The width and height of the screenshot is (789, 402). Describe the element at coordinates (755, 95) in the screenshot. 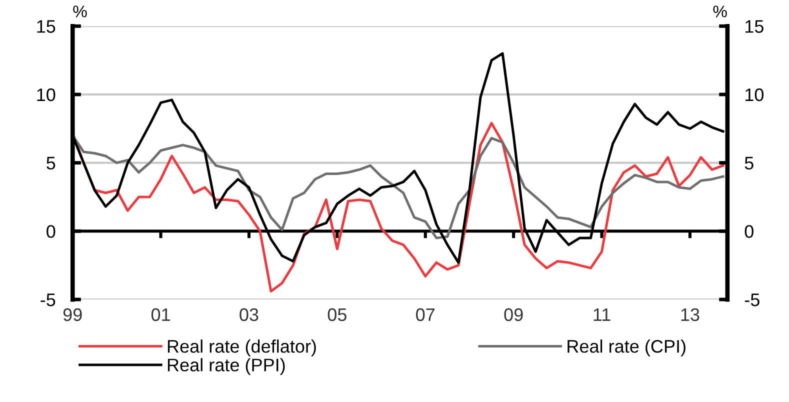

I see `y2-tick-label: 10` at that location.